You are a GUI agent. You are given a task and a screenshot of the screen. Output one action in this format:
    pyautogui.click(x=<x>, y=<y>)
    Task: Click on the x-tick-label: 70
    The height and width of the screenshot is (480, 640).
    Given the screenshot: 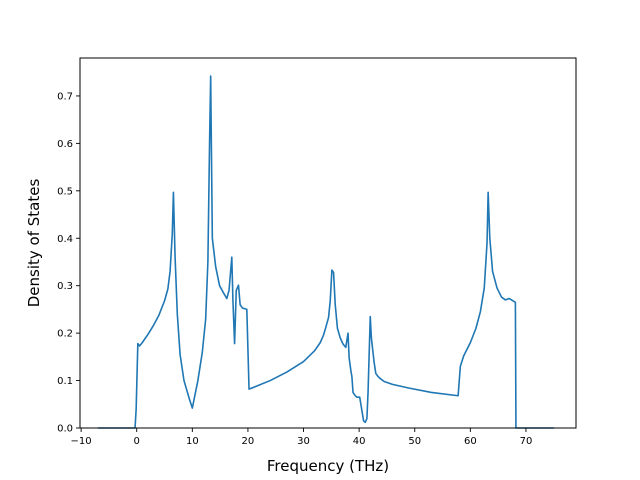 What is the action you would take?
    pyautogui.click(x=526, y=441)
    